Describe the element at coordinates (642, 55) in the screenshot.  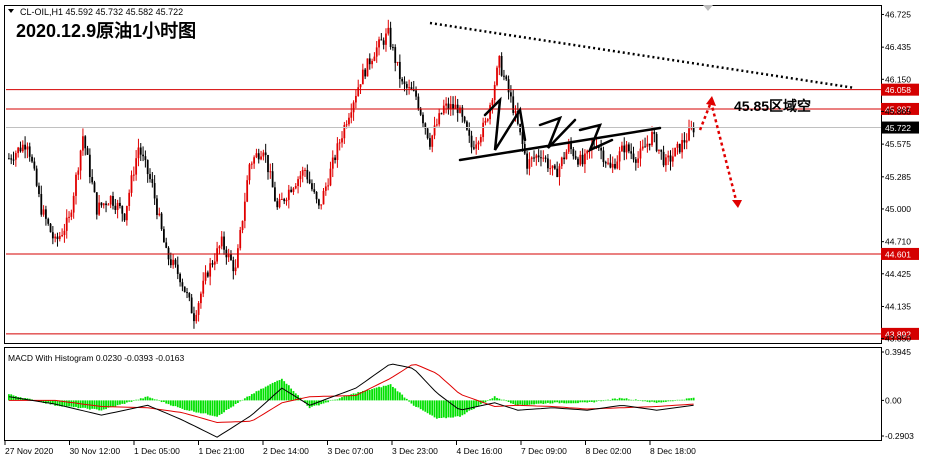
I see `dotted-trendline` at that location.